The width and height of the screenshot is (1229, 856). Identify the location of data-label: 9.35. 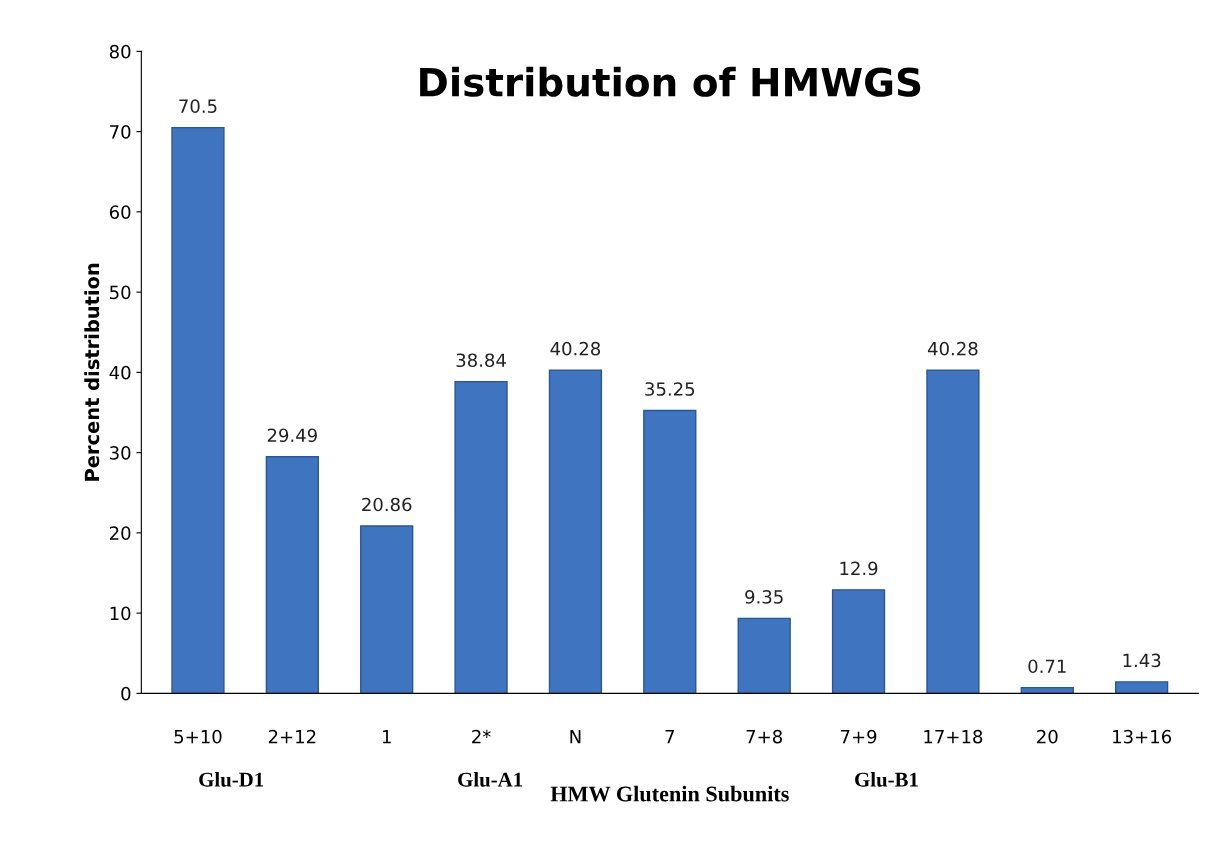
(764, 597).